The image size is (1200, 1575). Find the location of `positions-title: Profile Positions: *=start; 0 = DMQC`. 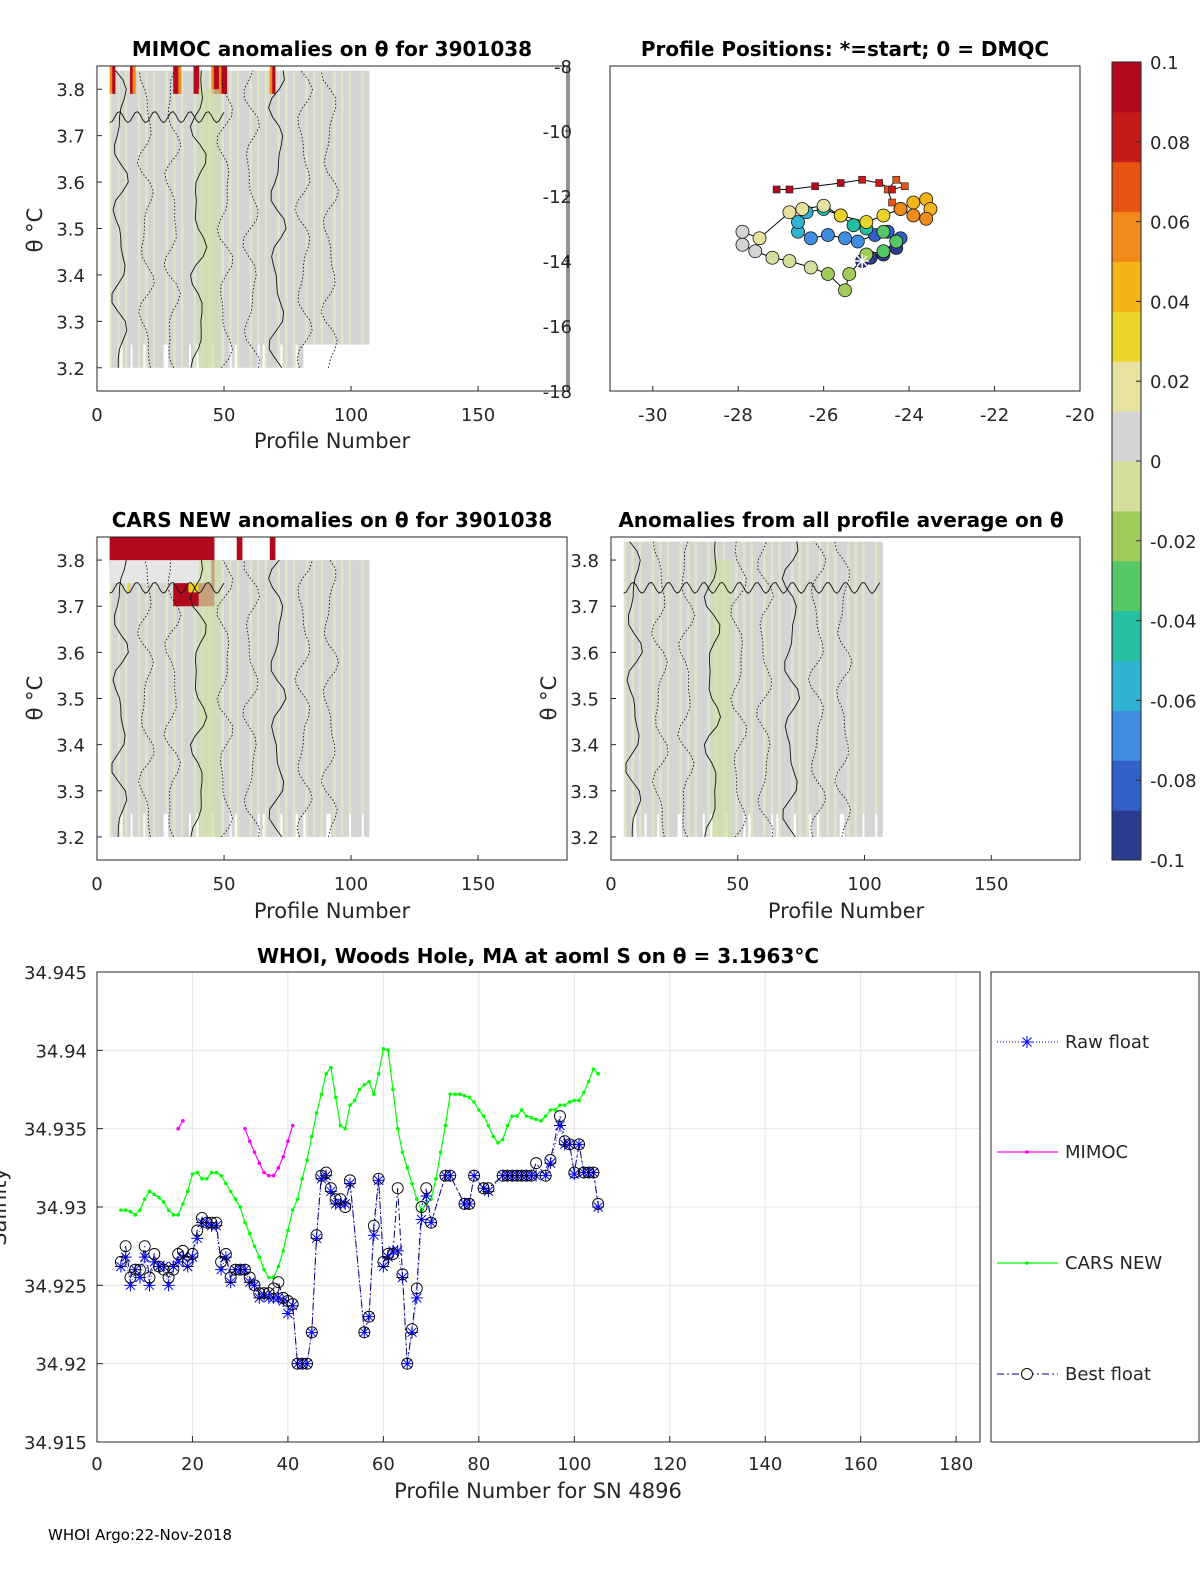

positions-title: Profile Positions: *=start; 0 = DMQC is located at coordinates (845, 49).